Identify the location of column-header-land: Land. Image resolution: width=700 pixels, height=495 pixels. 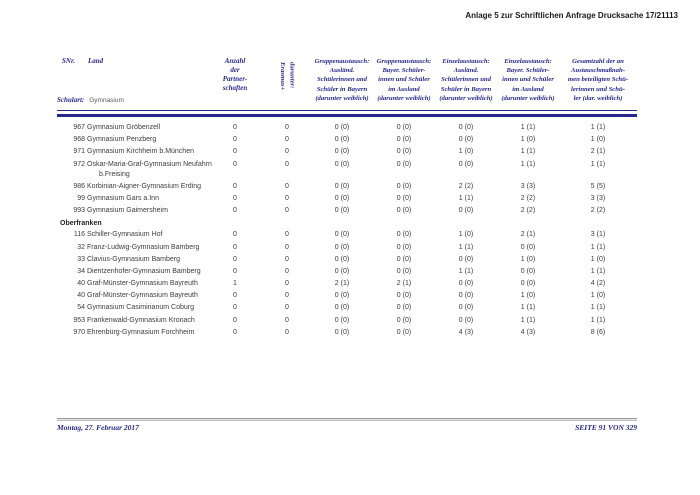
(96, 61).